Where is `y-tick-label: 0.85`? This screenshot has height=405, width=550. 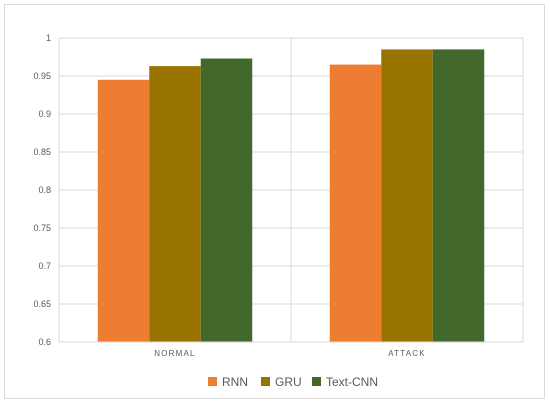
y-tick-label: 0.85 is located at coordinates (42, 152).